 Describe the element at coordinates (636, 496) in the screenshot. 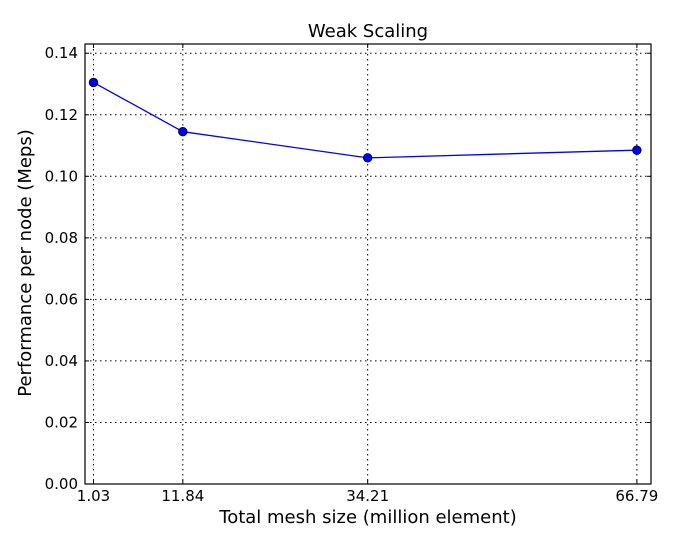

I see `x-tick-label: 66.79` at that location.